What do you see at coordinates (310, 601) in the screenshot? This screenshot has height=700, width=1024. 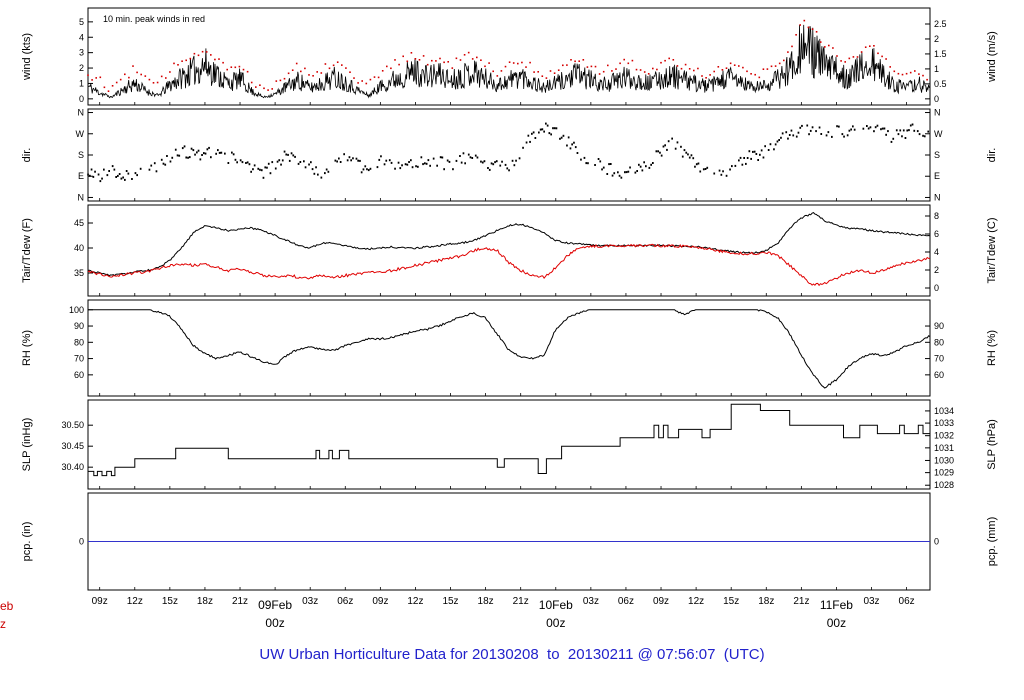 I see `x-tick-label: 03z` at bounding box center [310, 601].